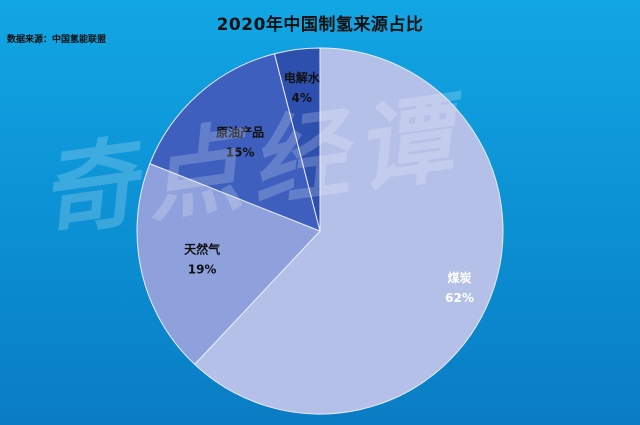 The image size is (640, 425). Describe the element at coordinates (202, 269) in the screenshot. I see `slice-value-natural-gas: 19%` at that location.